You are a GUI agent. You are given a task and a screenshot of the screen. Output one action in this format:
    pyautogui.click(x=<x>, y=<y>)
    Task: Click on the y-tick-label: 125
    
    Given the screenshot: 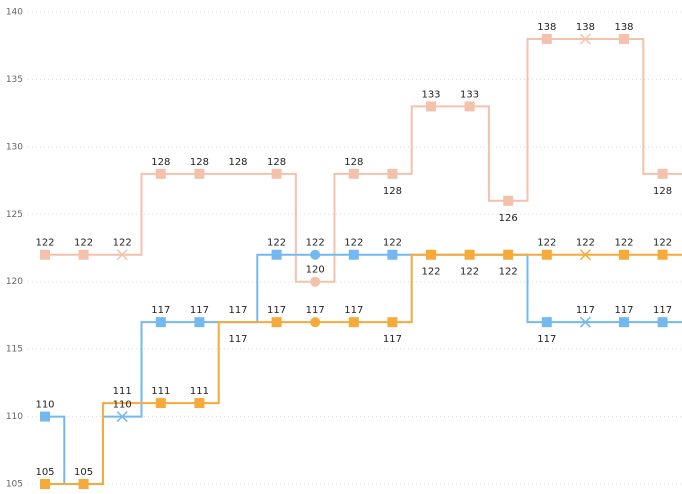 What is the action you would take?
    pyautogui.click(x=14, y=215)
    